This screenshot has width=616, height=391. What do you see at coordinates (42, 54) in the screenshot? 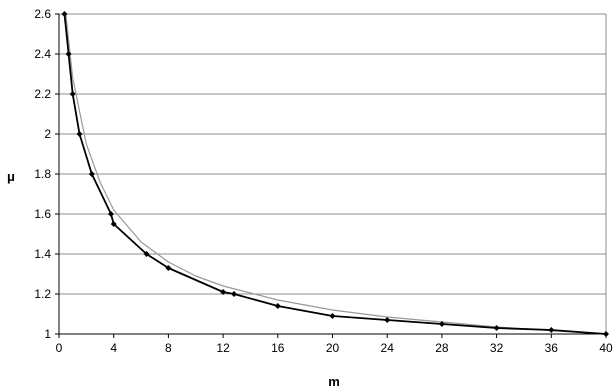
I see `y-tick-label: 2.4` at bounding box center [42, 54].